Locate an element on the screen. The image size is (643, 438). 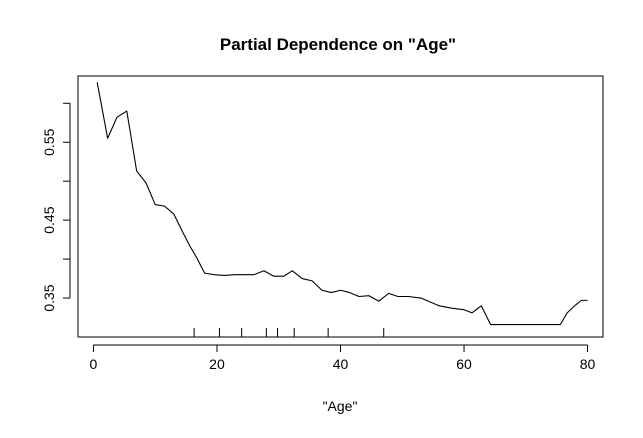
x-tick-label: 20 is located at coordinates (217, 364).